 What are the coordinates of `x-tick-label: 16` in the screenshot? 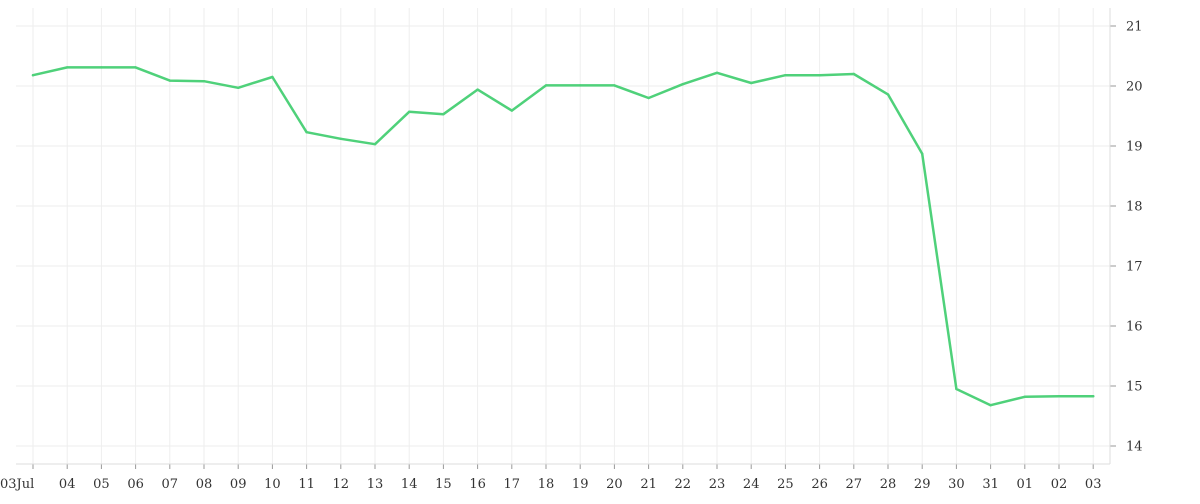 It's located at (477, 484).